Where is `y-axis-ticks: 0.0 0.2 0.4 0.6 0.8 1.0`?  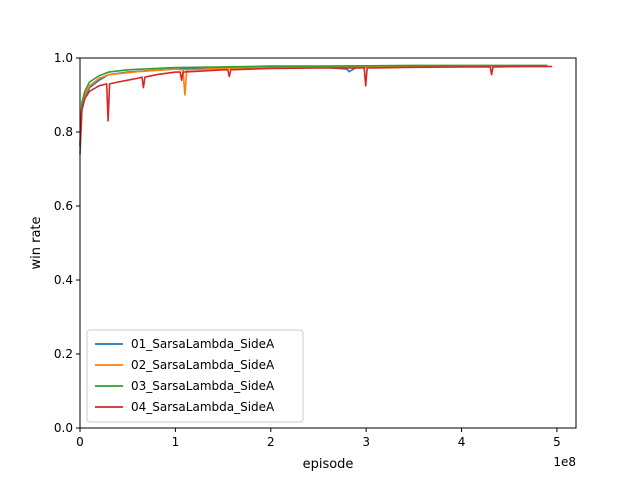
y-axis-ticks: 0.0 0.2 0.4 0.6 0.8 1.0 is located at coordinates (67, 243).